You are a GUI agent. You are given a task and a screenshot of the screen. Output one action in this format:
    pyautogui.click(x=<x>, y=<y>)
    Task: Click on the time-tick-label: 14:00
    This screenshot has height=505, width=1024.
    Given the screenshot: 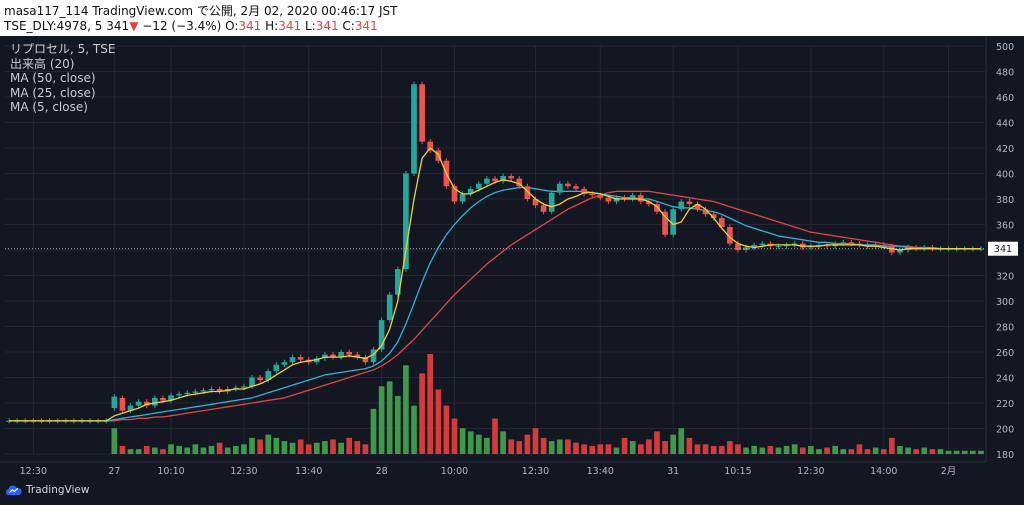 What is the action you would take?
    pyautogui.click(x=883, y=471)
    